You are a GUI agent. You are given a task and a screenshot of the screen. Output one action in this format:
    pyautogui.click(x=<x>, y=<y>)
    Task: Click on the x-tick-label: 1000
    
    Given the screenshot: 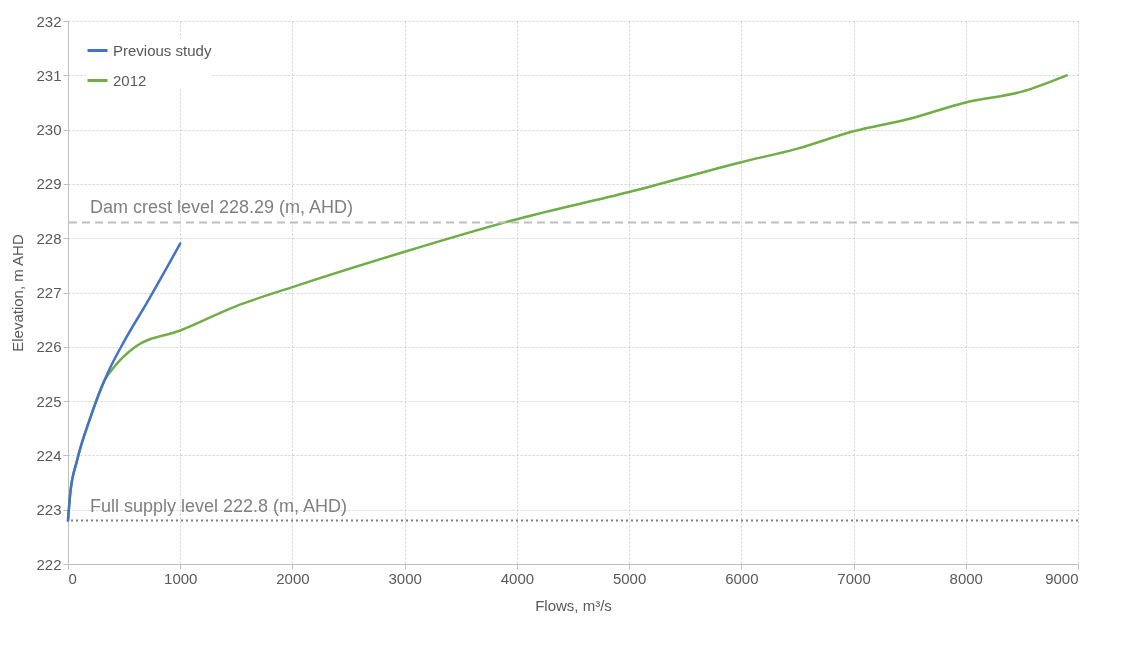 What is the action you would take?
    pyautogui.click(x=181, y=578)
    